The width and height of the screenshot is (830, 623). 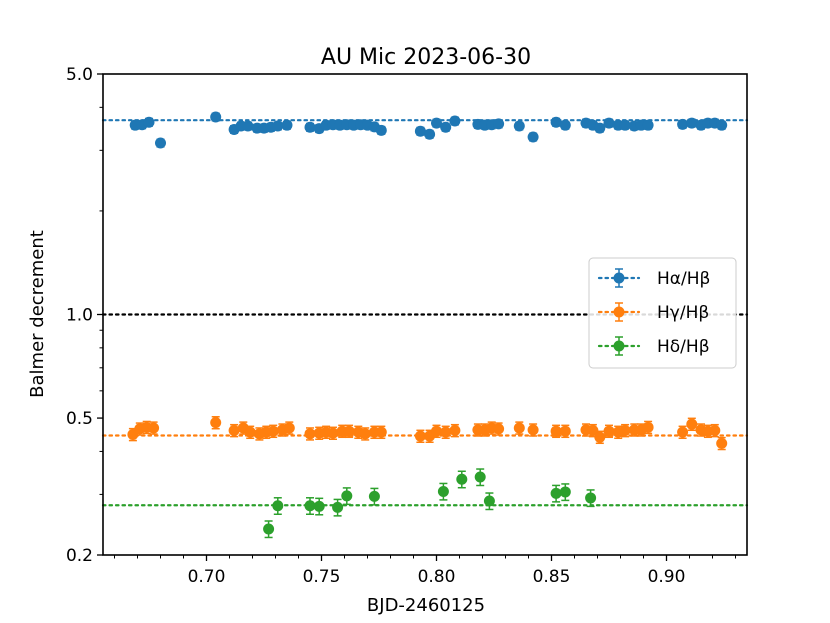 I want to click on x-tick-label: 0.85, so click(x=552, y=577).